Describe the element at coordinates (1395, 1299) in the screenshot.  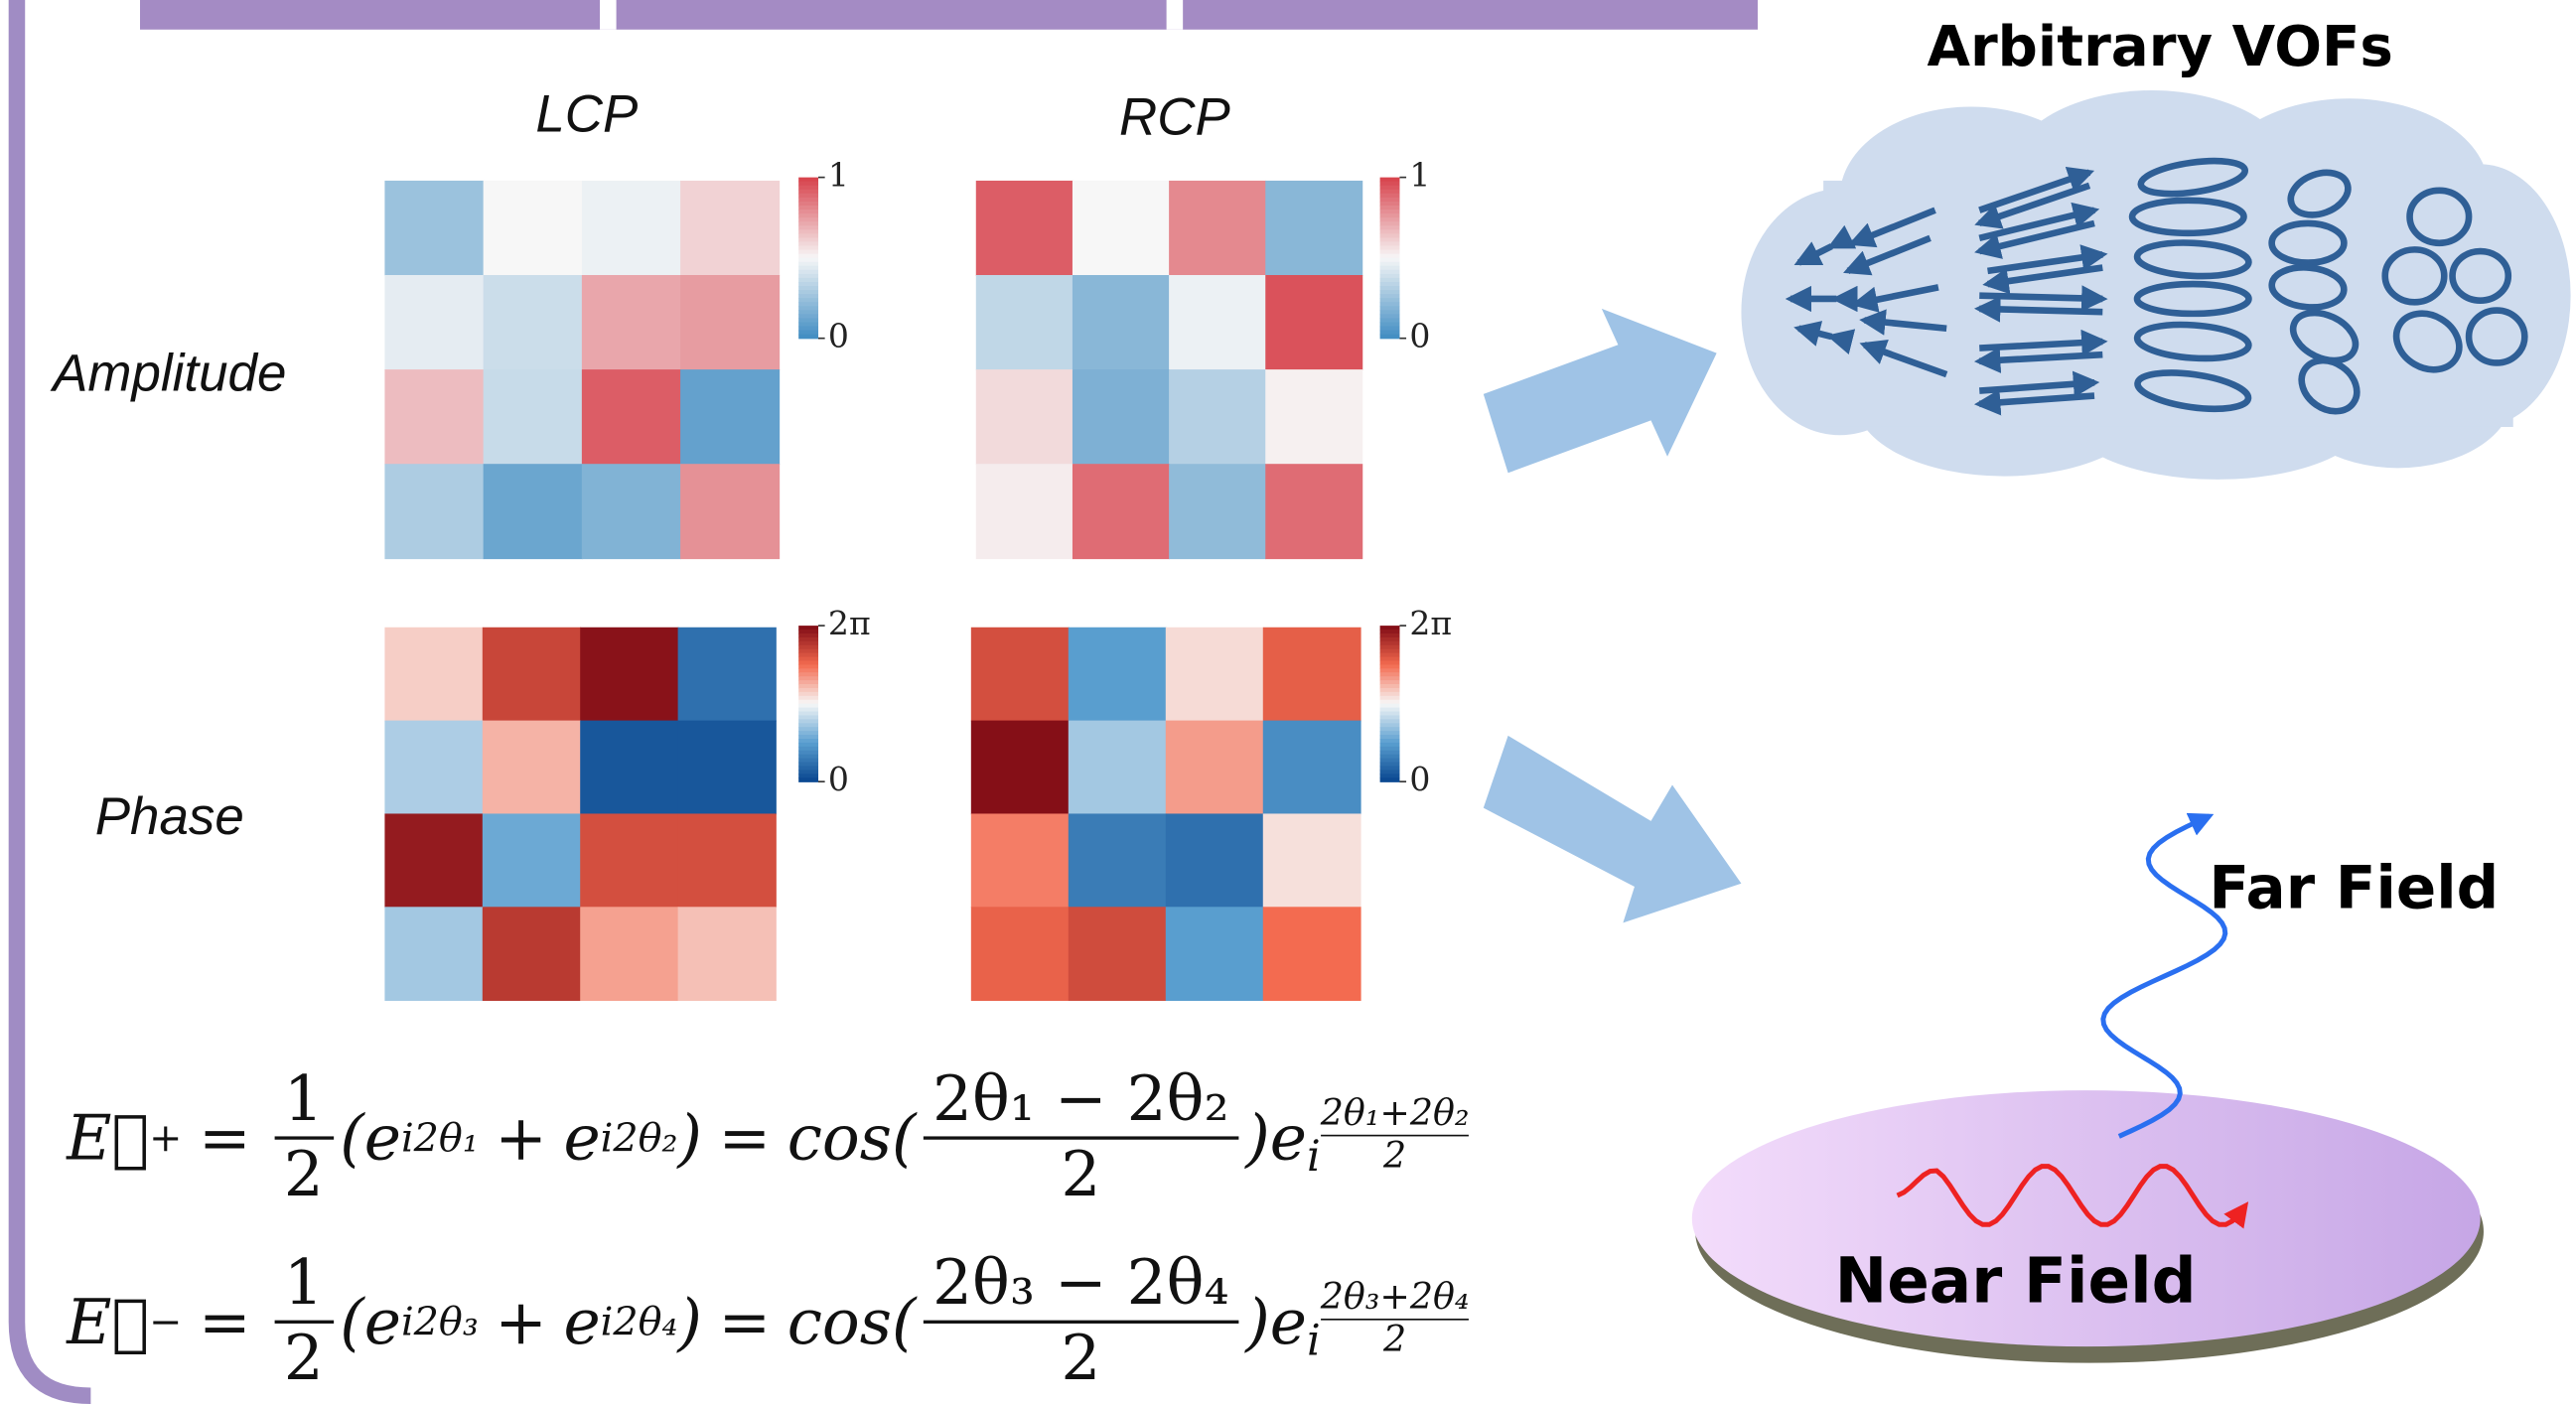
I see `equation-part: 2θ₃+2θ₄` at that location.